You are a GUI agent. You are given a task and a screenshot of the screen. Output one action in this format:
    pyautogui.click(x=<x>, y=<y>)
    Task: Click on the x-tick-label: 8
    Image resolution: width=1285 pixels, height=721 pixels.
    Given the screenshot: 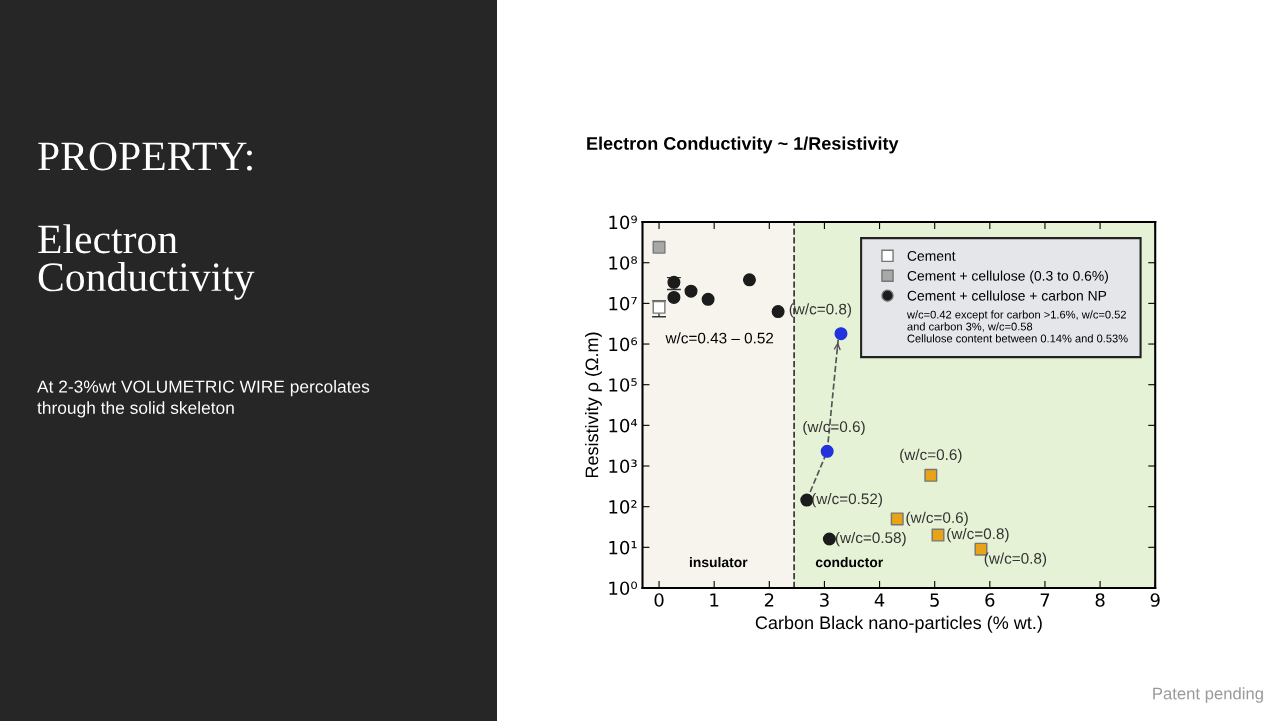 What is the action you would take?
    pyautogui.click(x=1100, y=600)
    